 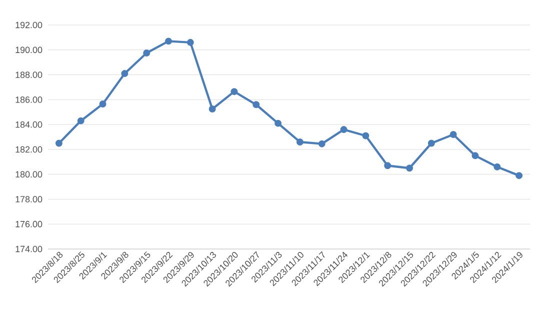 I want to click on y-tick-label: 174.00, so click(x=29, y=249).